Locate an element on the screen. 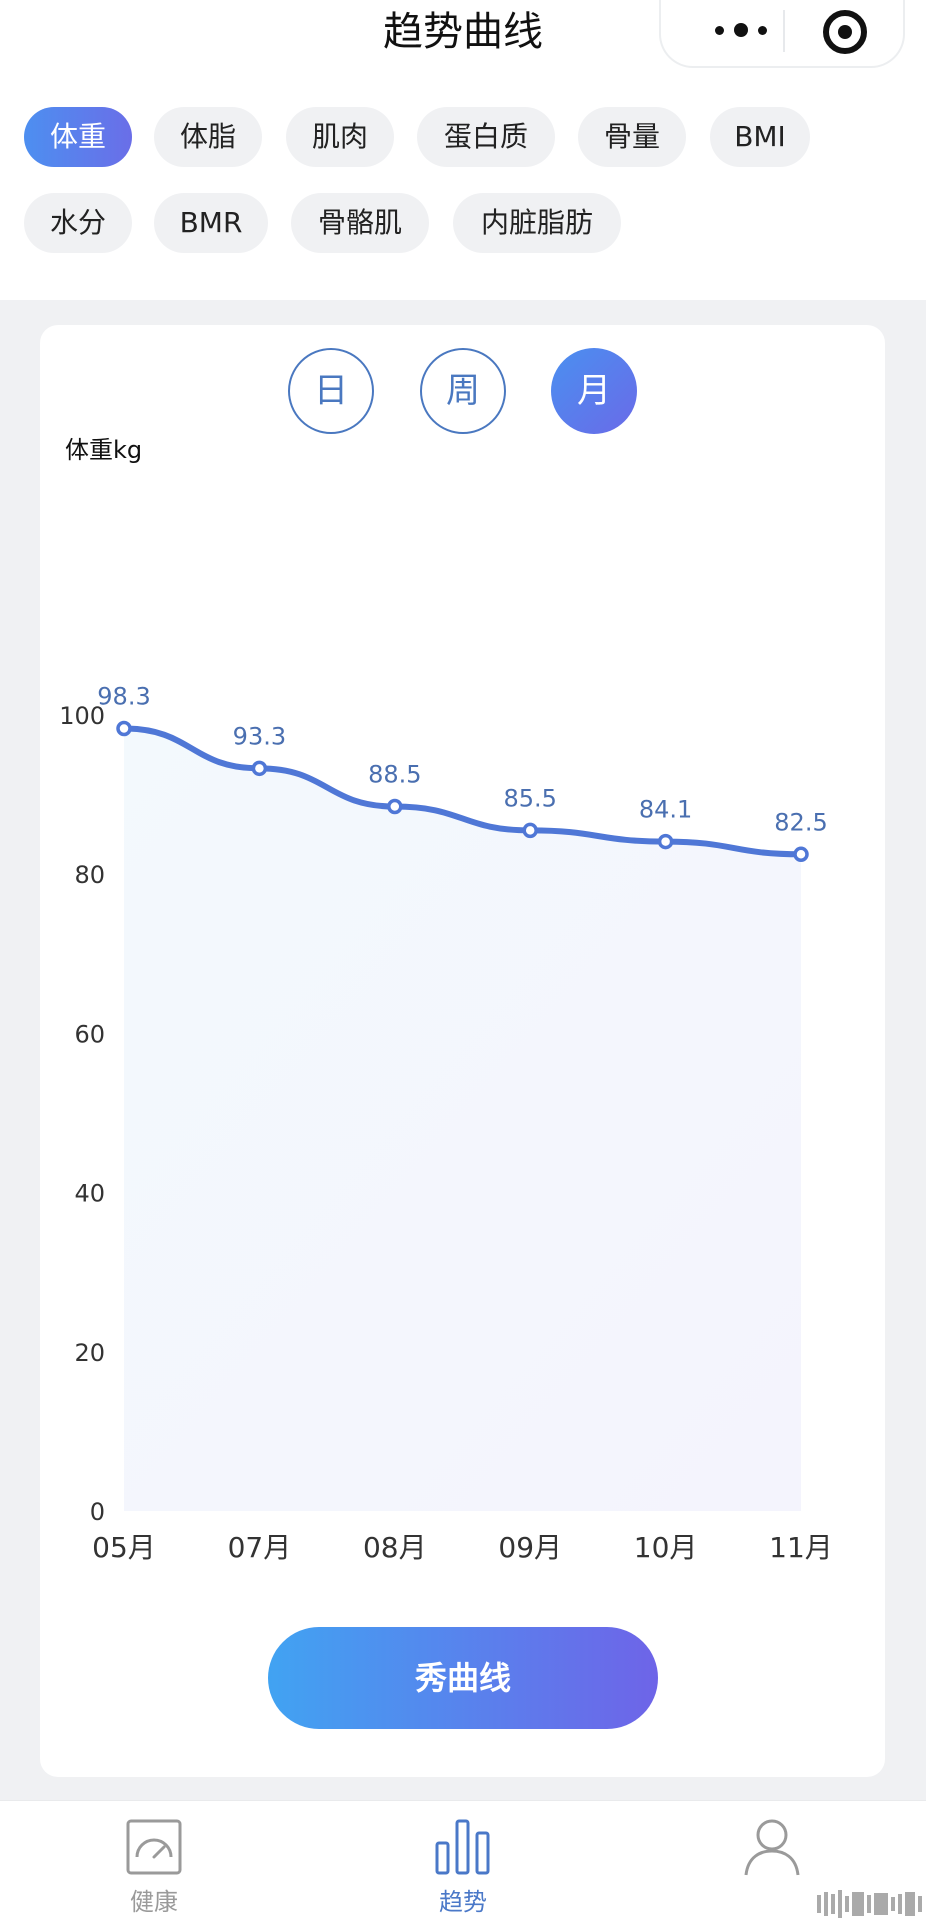 This screenshot has width=926, height=1931. y-axis-unit-label: 体重kg is located at coordinates (104, 450).